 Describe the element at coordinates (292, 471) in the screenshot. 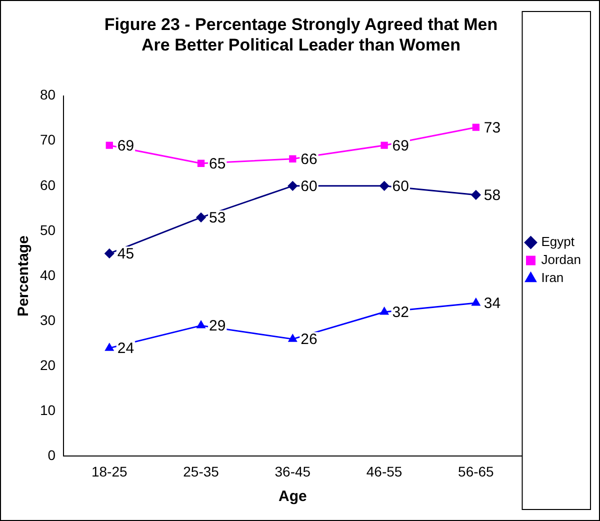

I see `x-tick-label: 36-45` at that location.